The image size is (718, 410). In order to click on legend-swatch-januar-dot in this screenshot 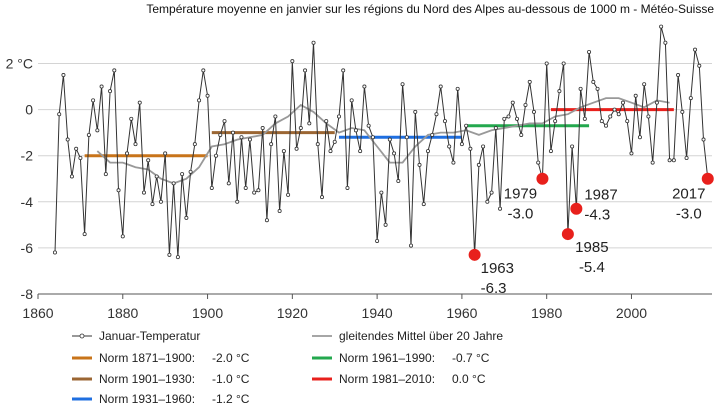, I will do `click(82, 336)`.